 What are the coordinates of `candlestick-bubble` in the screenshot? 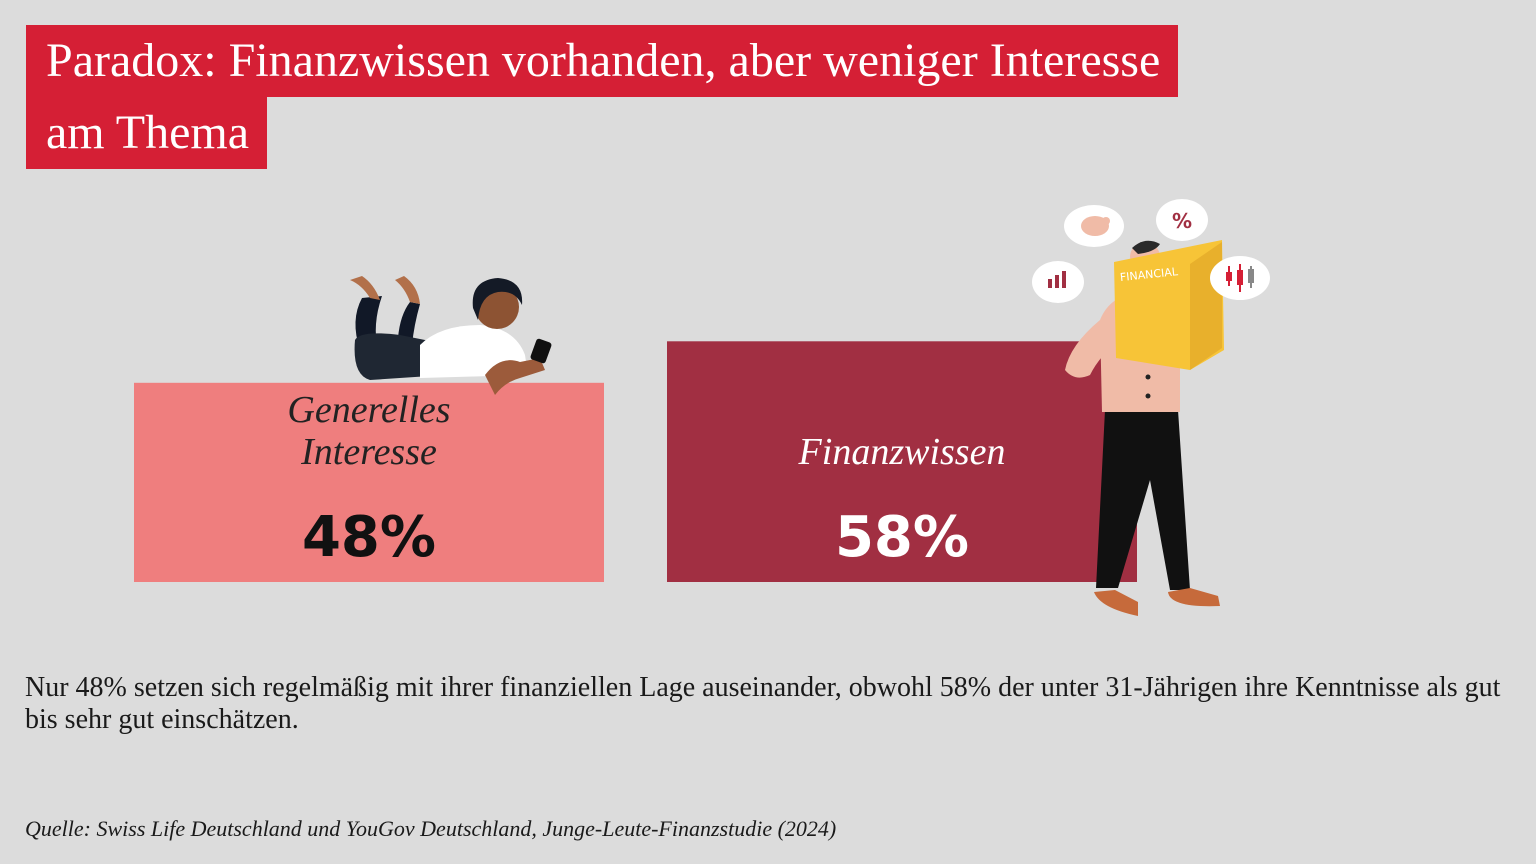 It's located at (1240, 278).